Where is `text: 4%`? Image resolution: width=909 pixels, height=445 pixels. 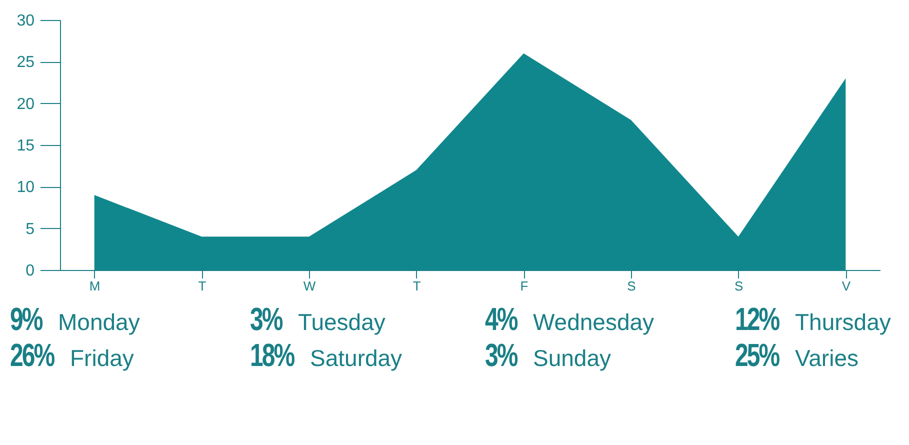 text: 4% is located at coordinates (501, 319).